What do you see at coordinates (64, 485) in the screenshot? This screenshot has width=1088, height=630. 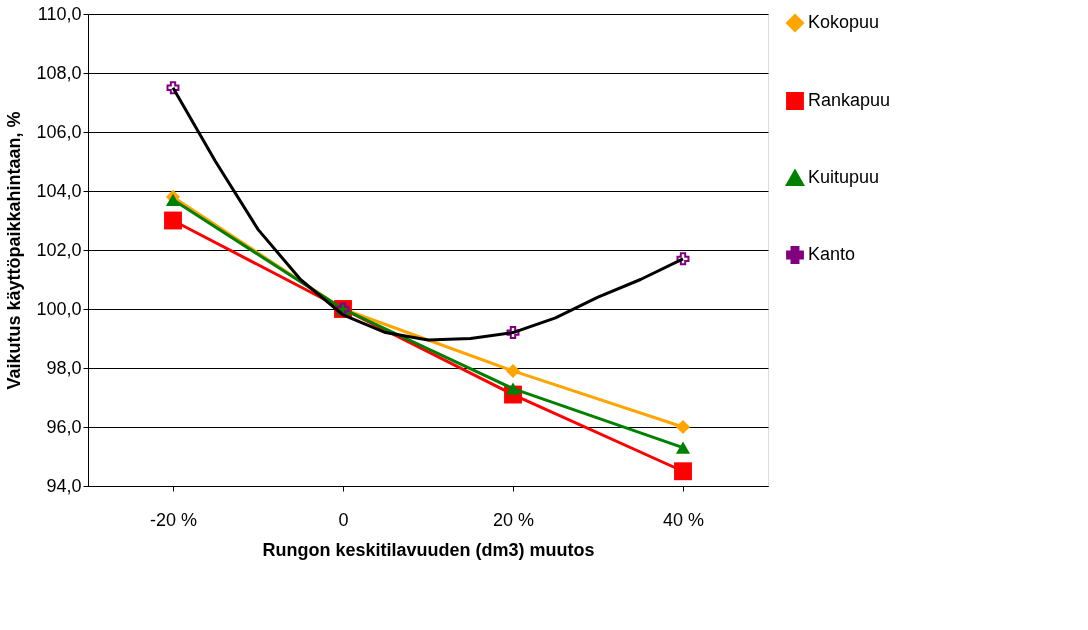 I see `y-tick-label: 94,0` at bounding box center [64, 485].